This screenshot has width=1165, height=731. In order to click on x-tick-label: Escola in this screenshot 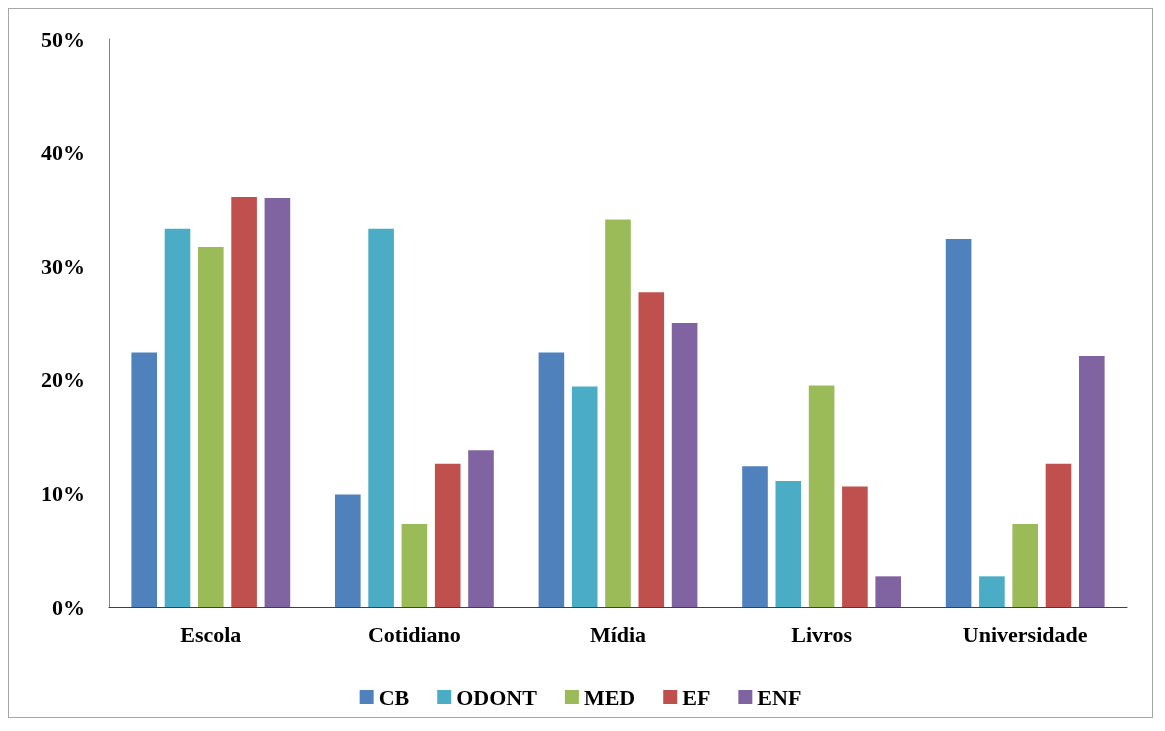, I will do `click(211, 634)`.